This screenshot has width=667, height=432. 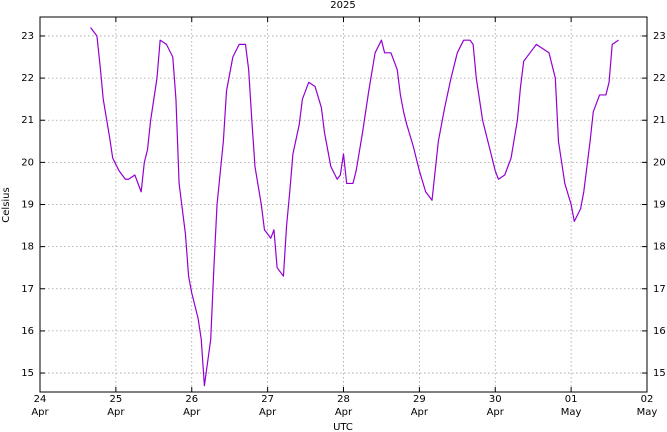 What do you see at coordinates (659, 120) in the screenshot?
I see `y-tick-label-right: 21` at bounding box center [659, 120].